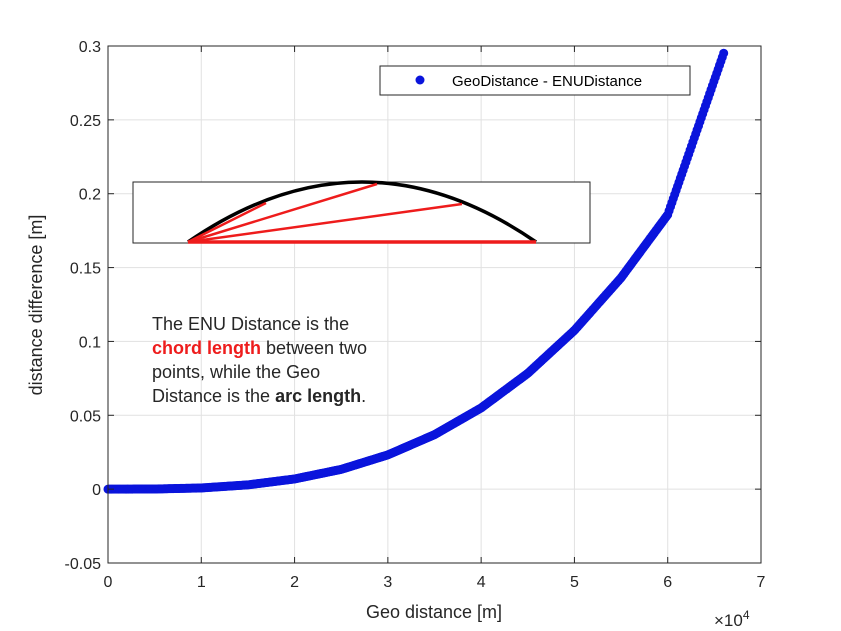 This screenshot has height=631, width=841. I want to click on y-tick-label: 0.2, so click(90, 195).